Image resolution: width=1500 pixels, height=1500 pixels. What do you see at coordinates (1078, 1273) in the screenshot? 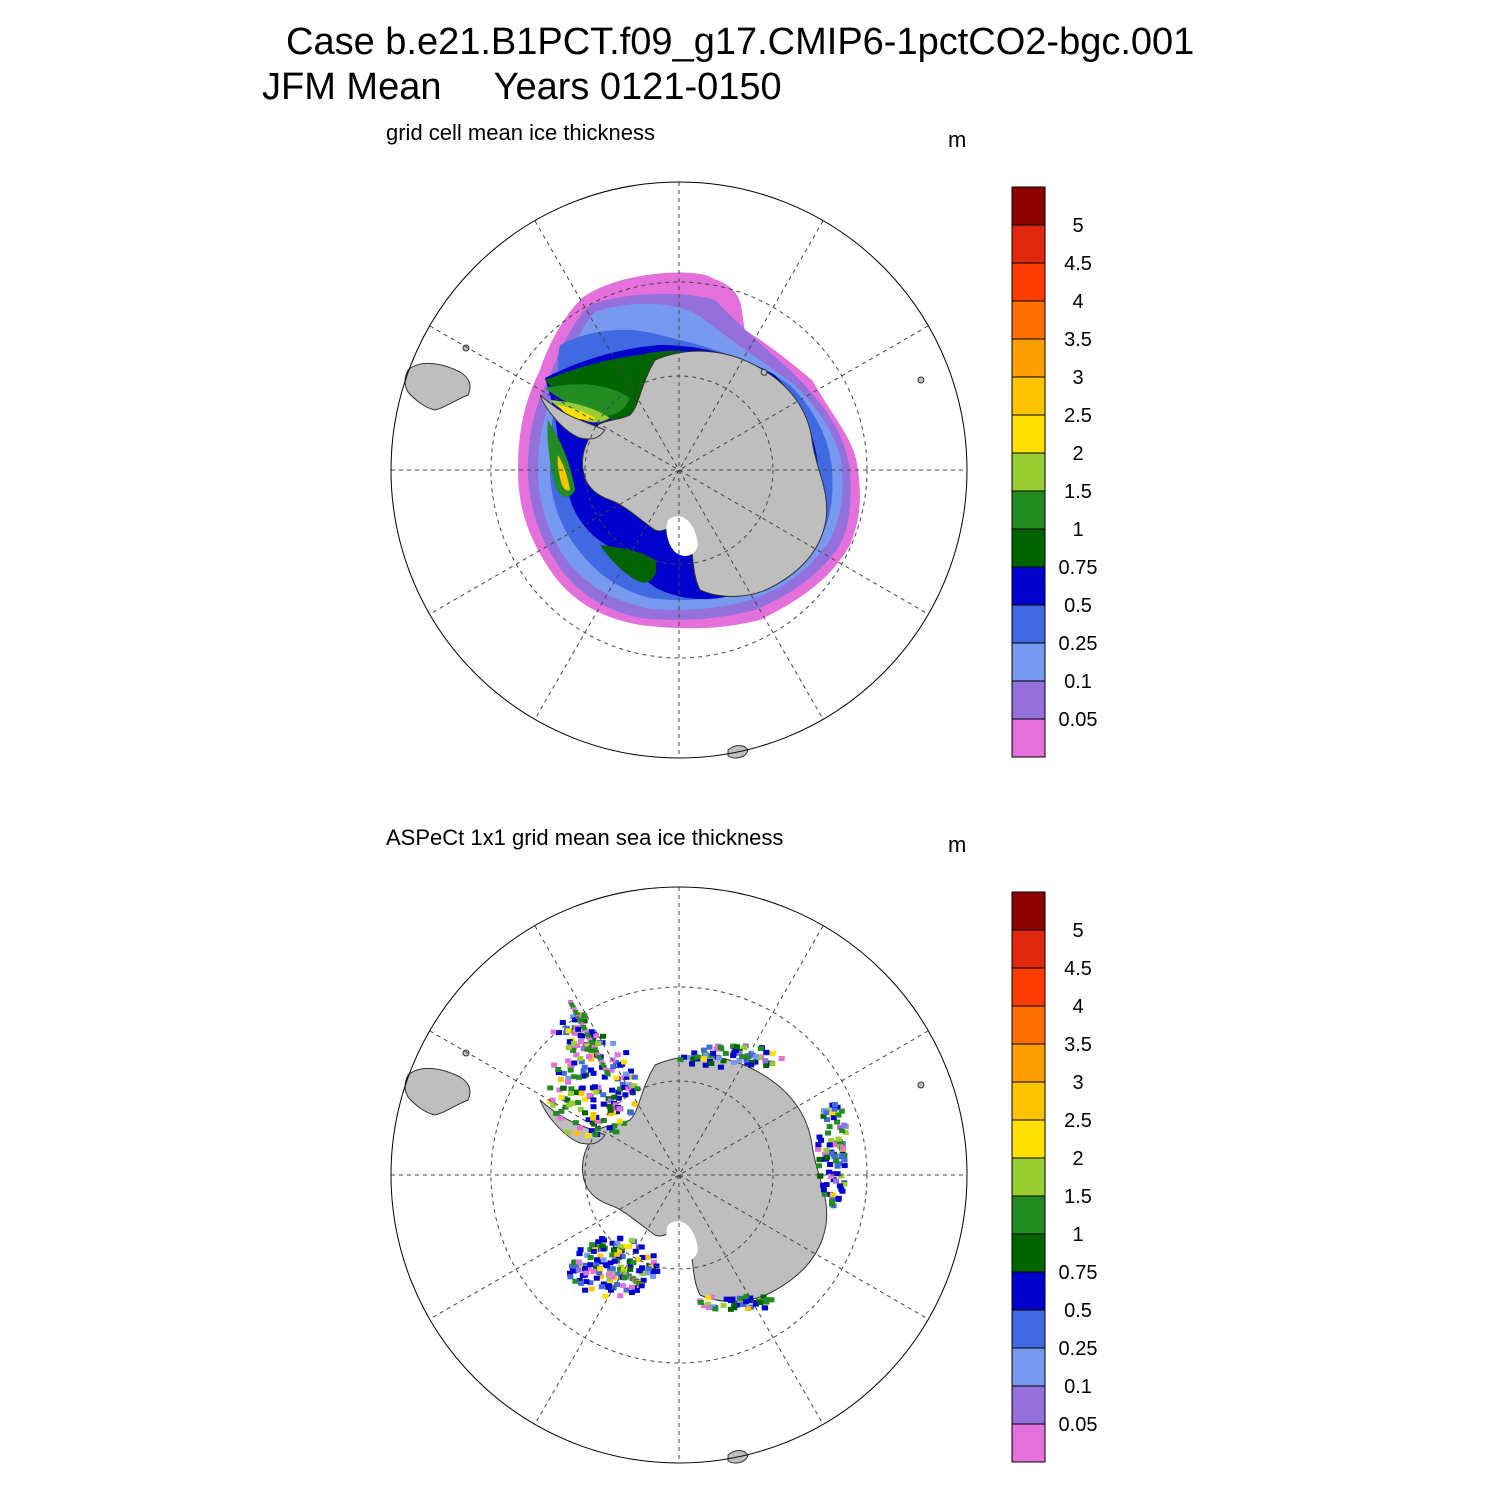
I see `colorbar-tick-label: 0.75` at bounding box center [1078, 1273].